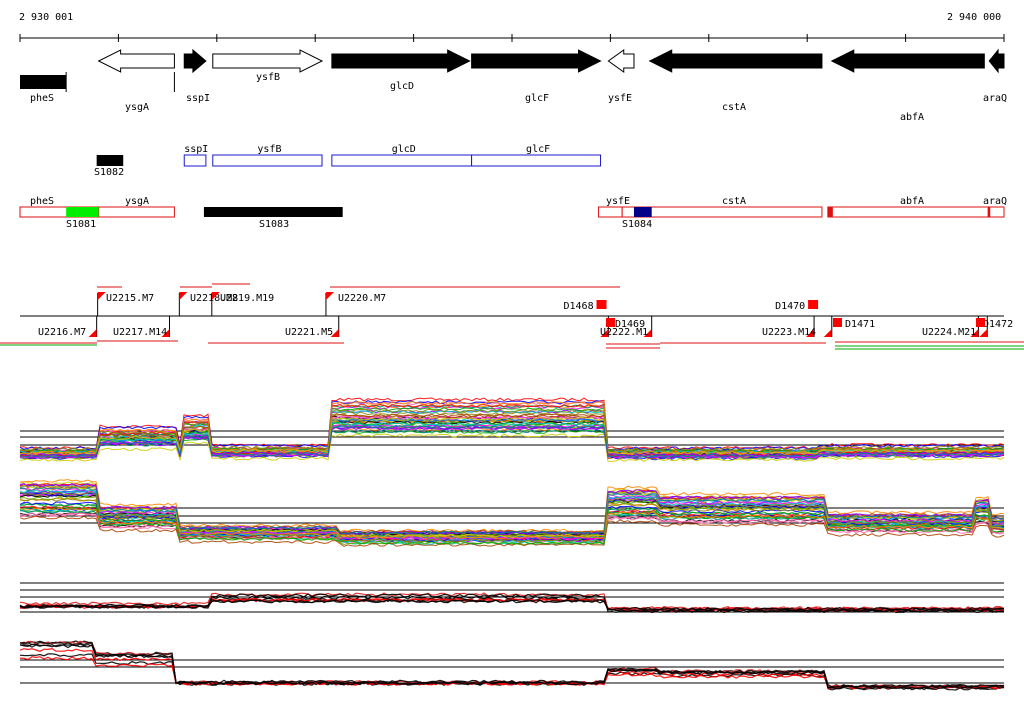 This screenshot has height=714, width=1024. Describe the element at coordinates (624, 332) in the screenshot. I see `segment-bottom-label: U2222.M1` at that location.